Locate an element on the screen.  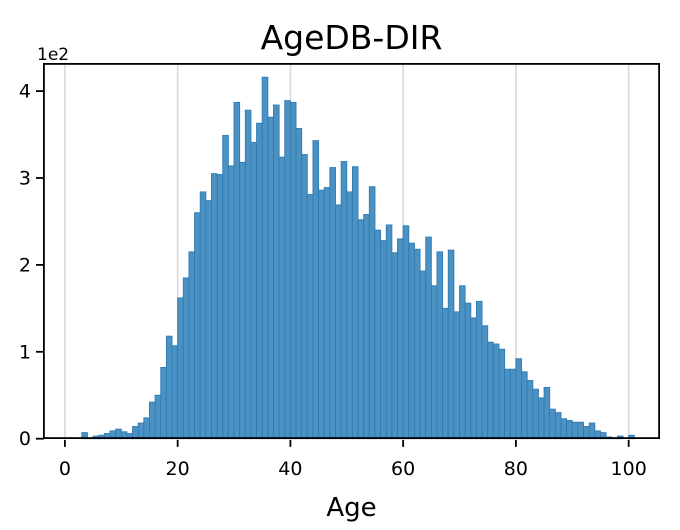
y-tick-label: 4 is located at coordinates (25, 92).